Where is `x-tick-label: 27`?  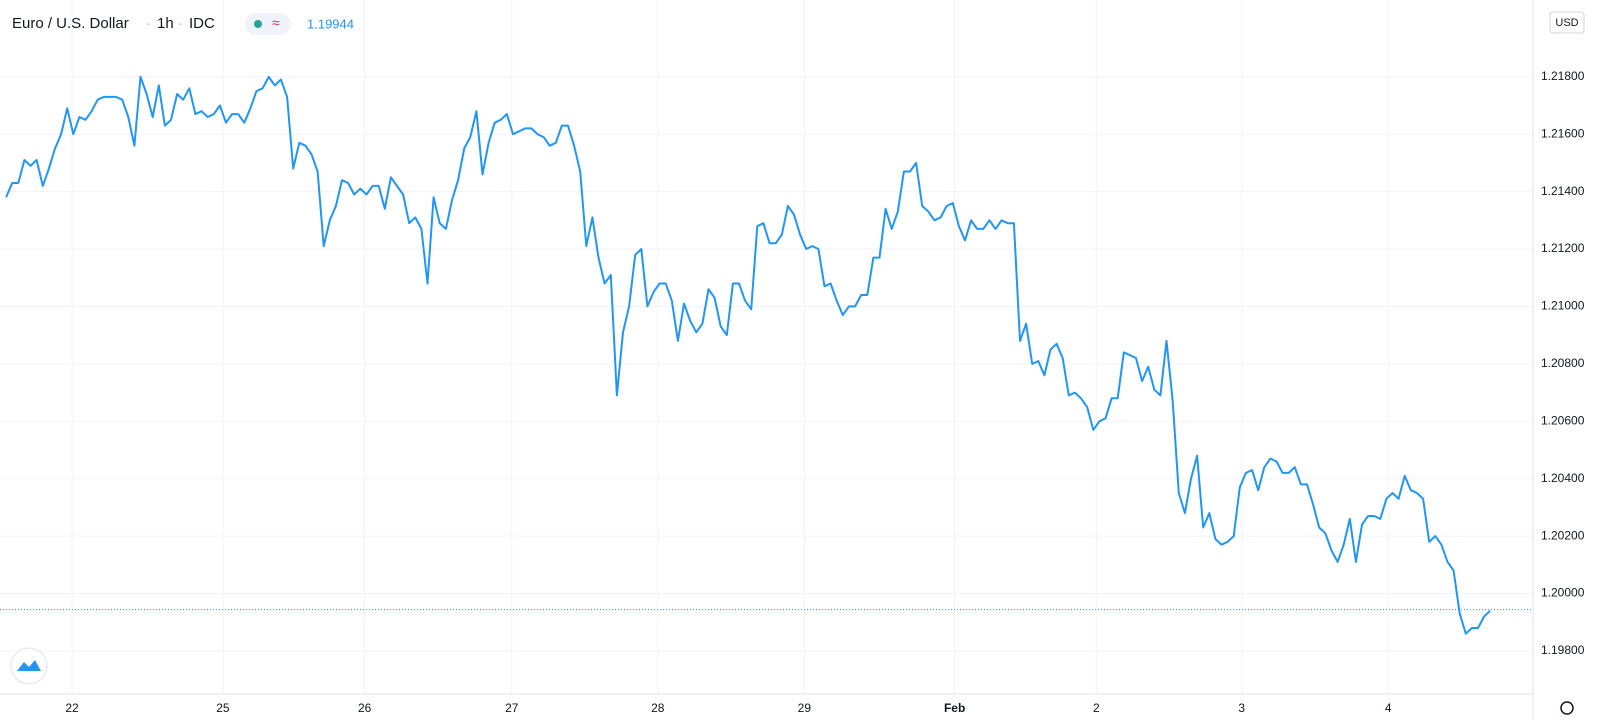
x-tick-label: 27 is located at coordinates (512, 708).